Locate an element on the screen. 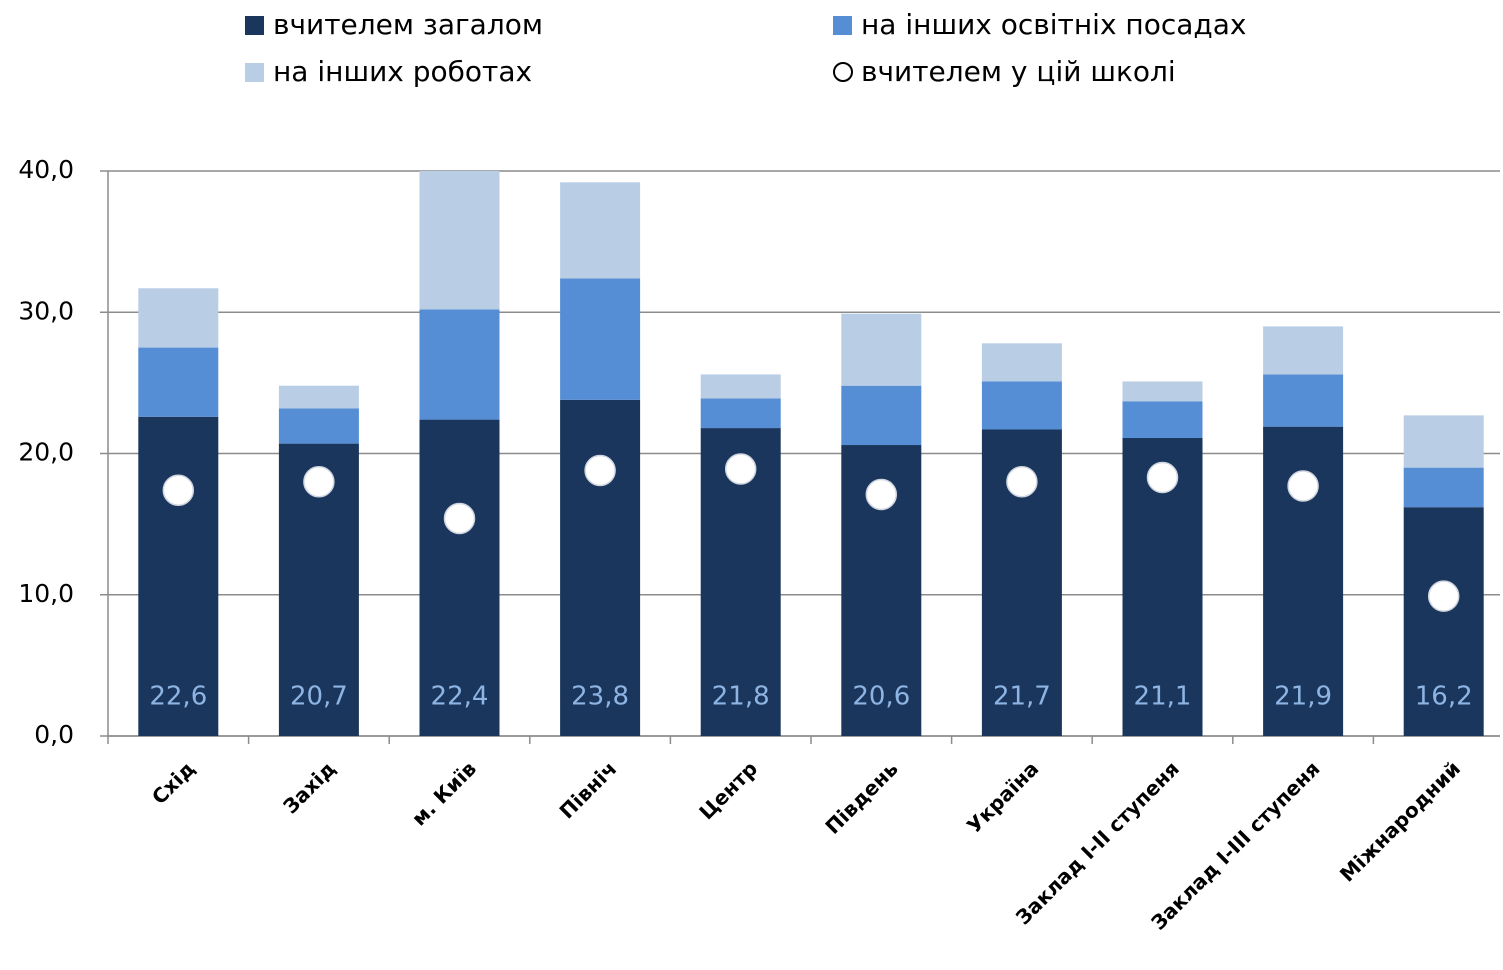 This screenshot has height=970, width=1503. y-tick-label: 20,0 is located at coordinates (46, 452).